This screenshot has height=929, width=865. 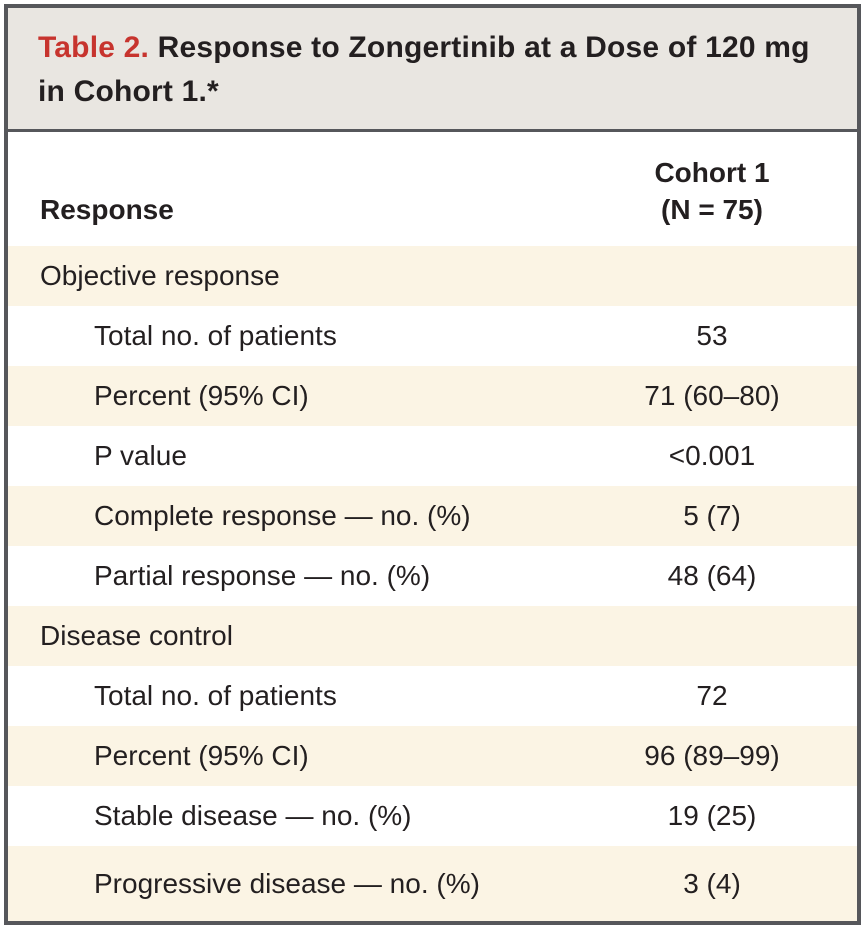 I want to click on column-header-response: Response, so click(x=107, y=209).